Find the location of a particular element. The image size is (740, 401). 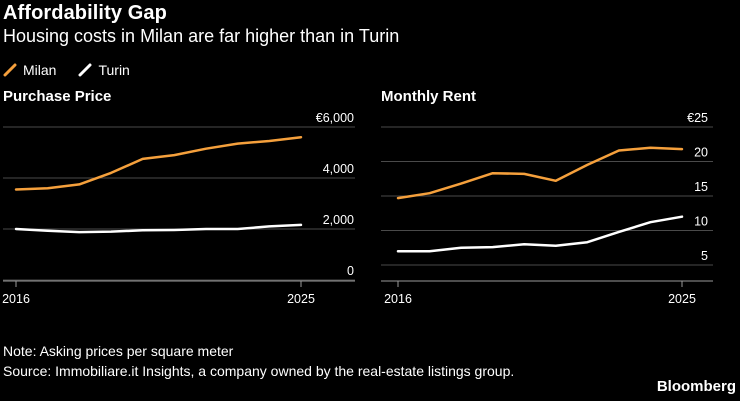

xtick-label-rent-2025: 2025 is located at coordinates (682, 299).